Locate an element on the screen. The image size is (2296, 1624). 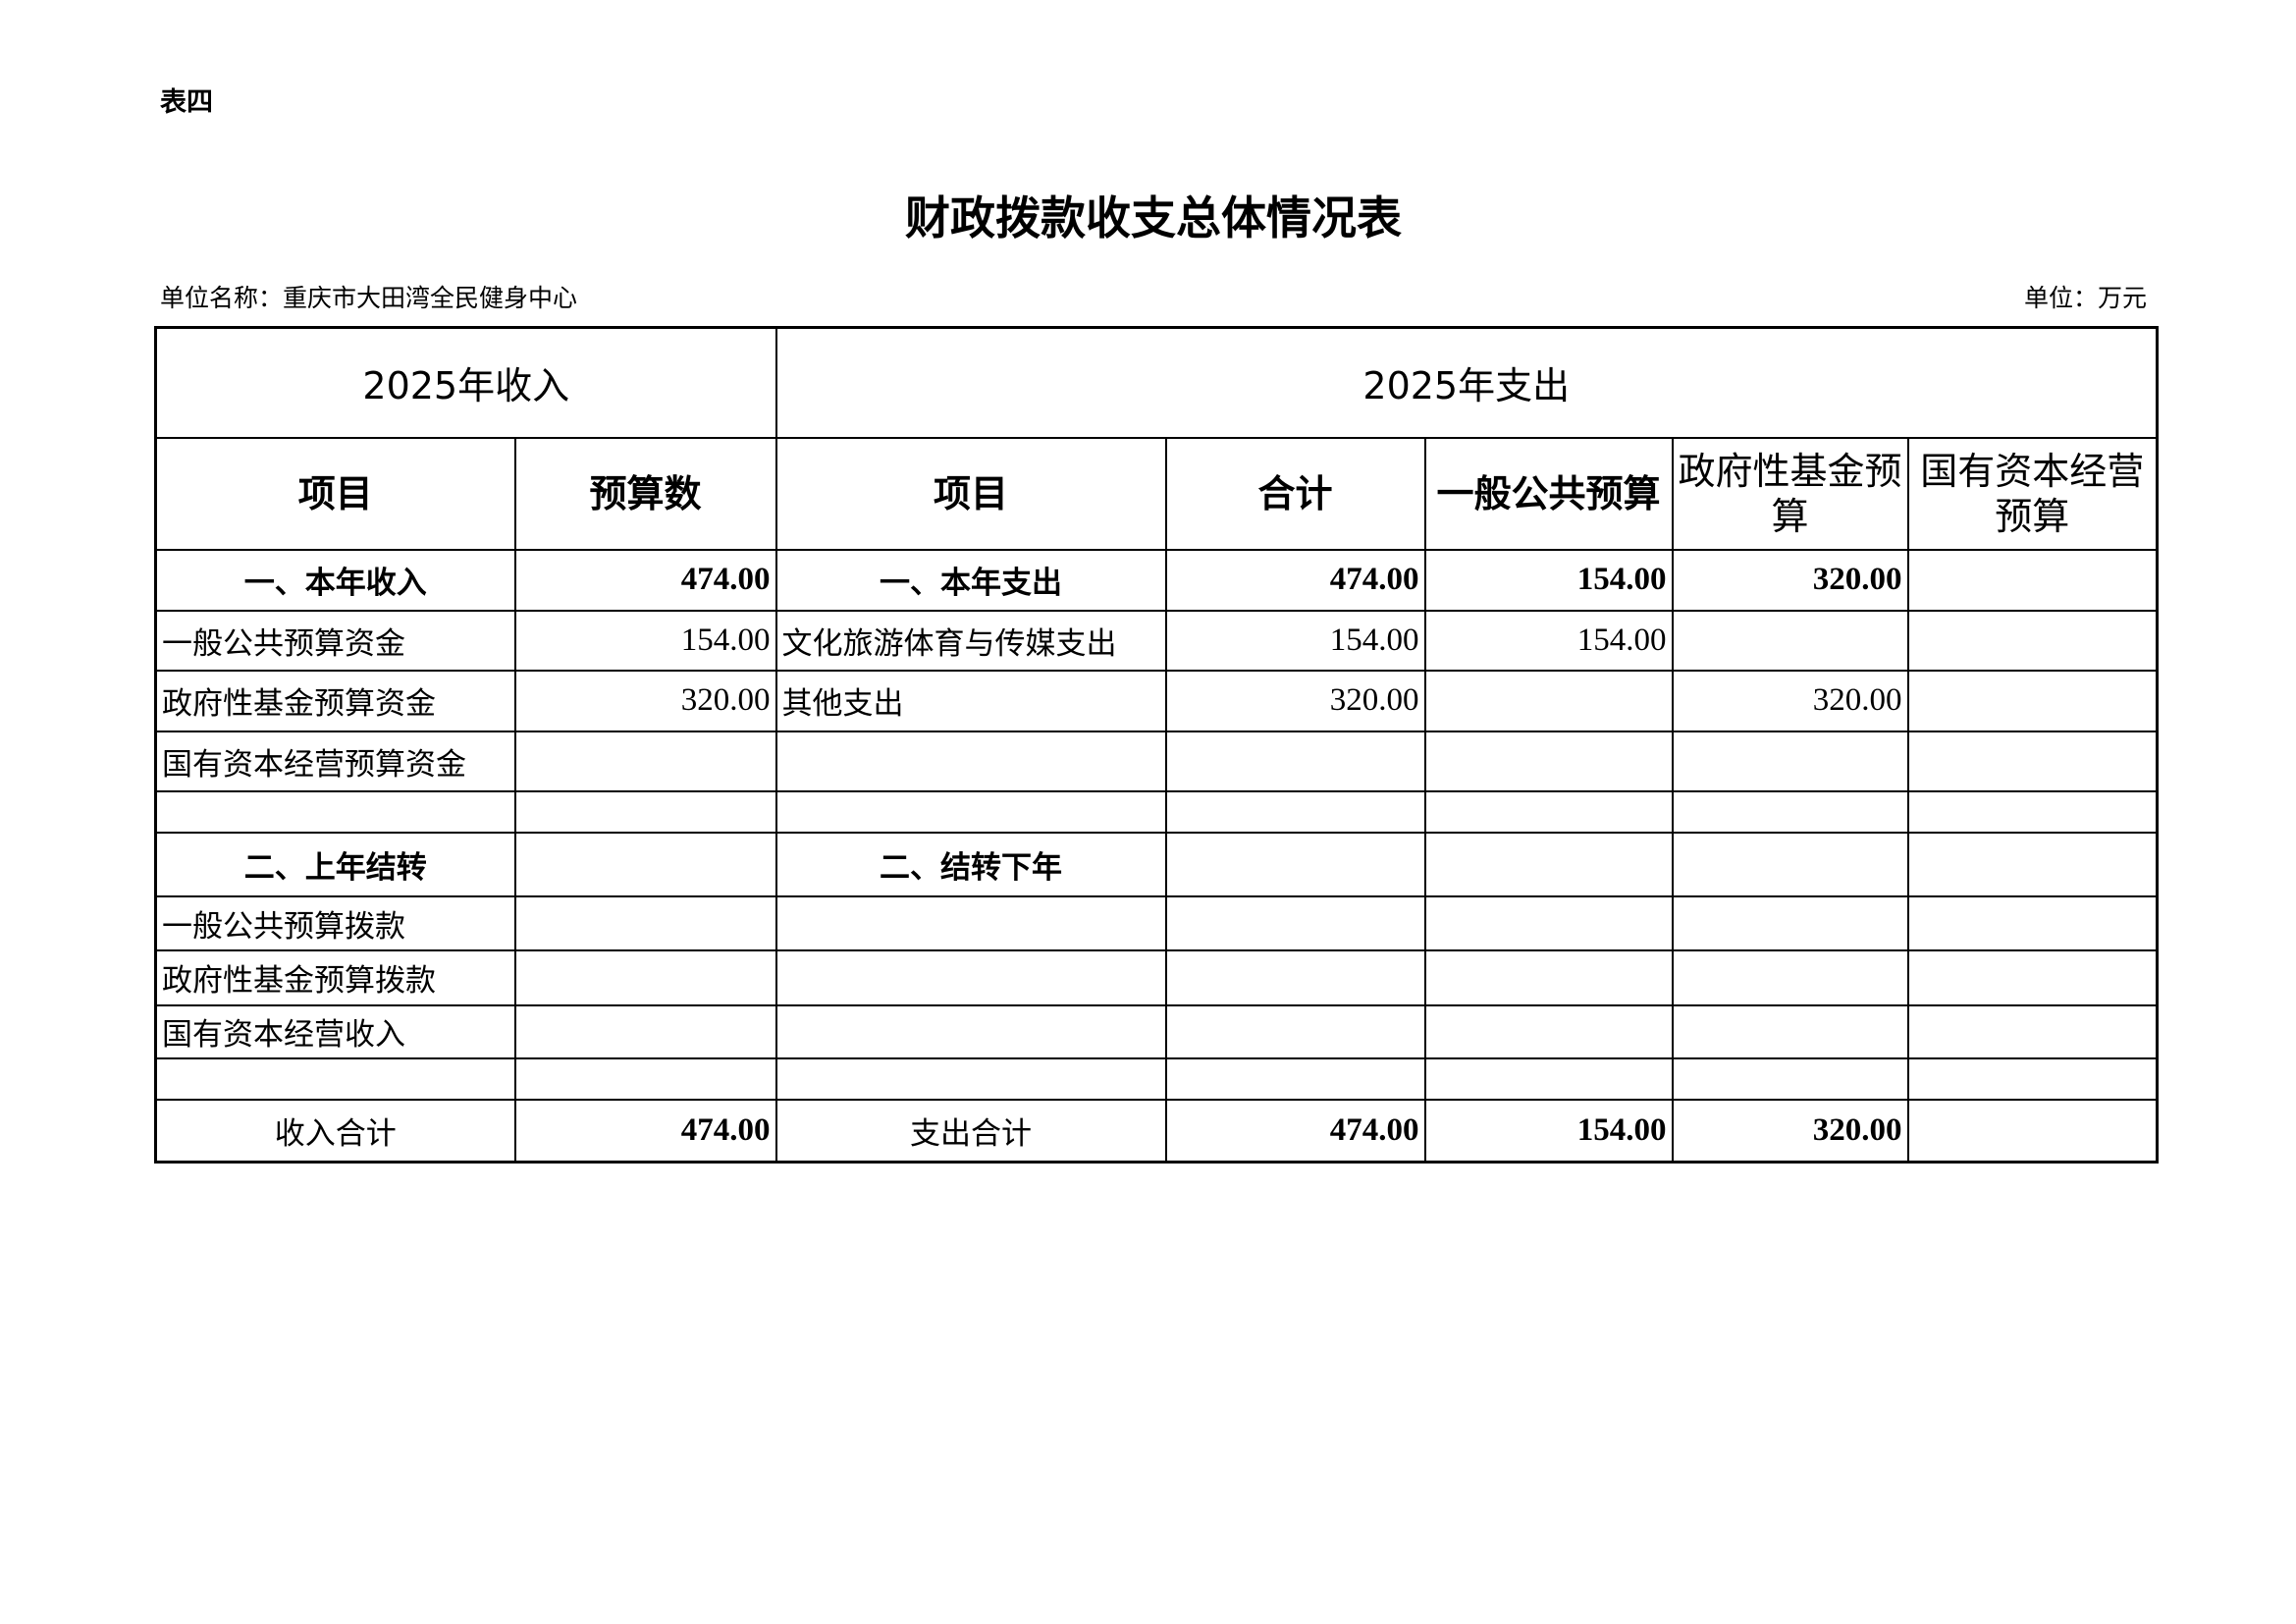
table-row: 国有资本经营收入 is located at coordinates (1156, 1031).